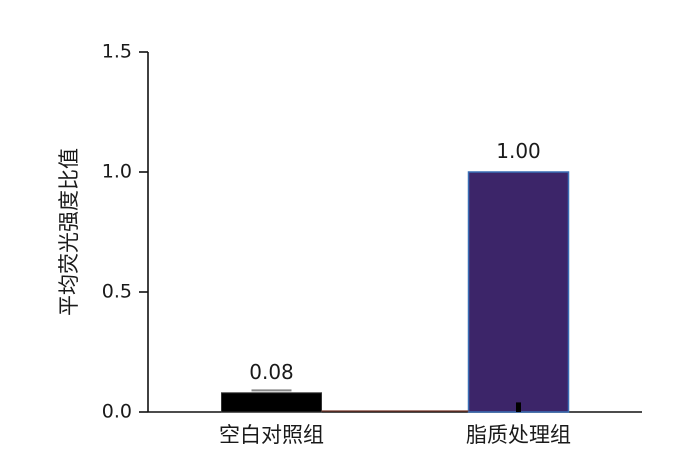 The image size is (700, 473). Describe the element at coordinates (395, 435) in the screenshot. I see `category-labels: 空白对照组 脂质处理组` at that location.